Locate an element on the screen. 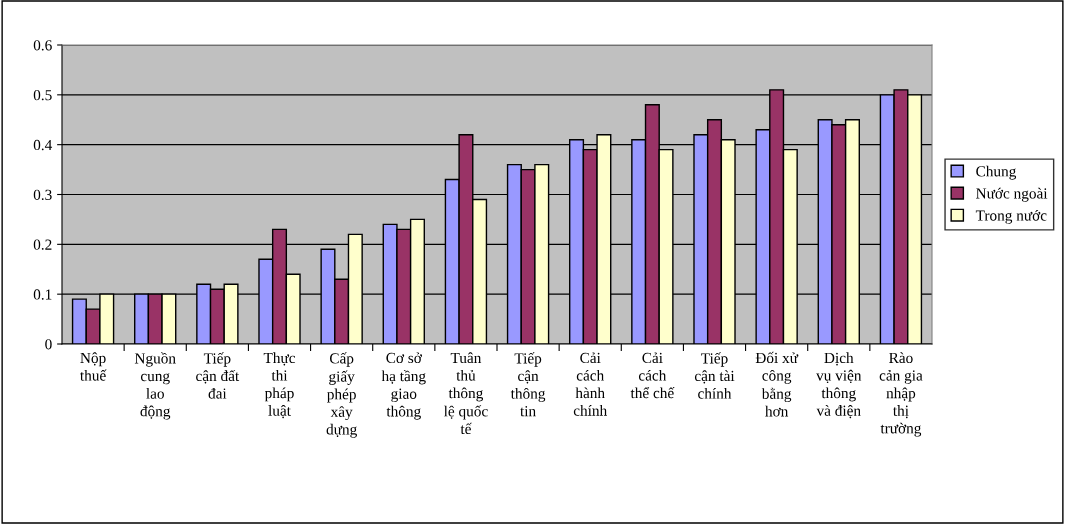  x-tick-label: Tuân thủ thông lệ quốc tế is located at coordinates (465, 393).